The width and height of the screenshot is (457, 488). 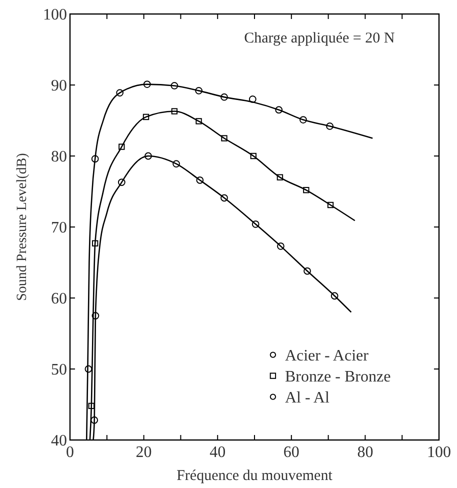 I want to click on x-tick-label: 80, so click(x=365, y=452).